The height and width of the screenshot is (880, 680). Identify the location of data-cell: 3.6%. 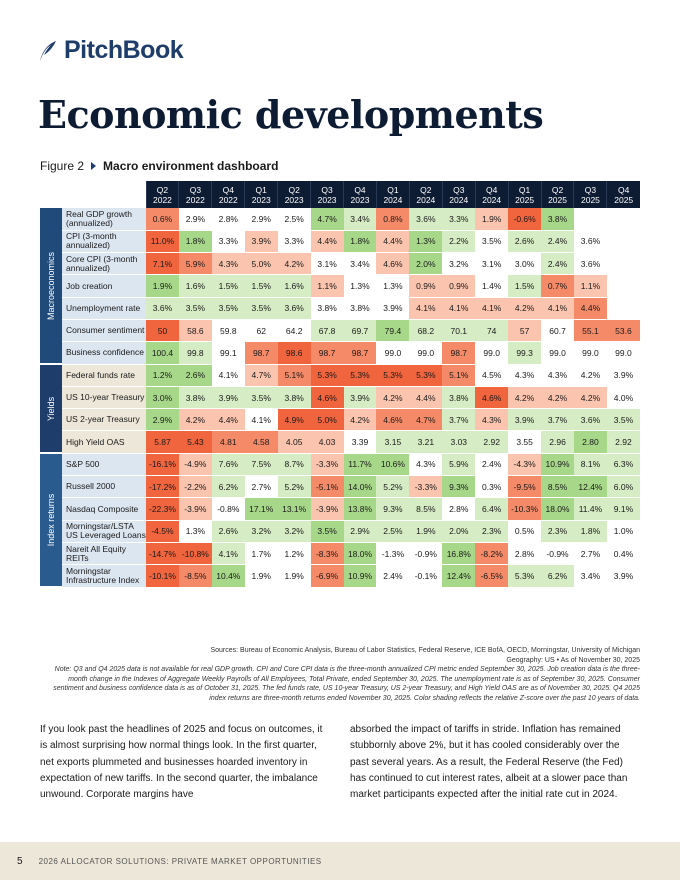
(590, 242).